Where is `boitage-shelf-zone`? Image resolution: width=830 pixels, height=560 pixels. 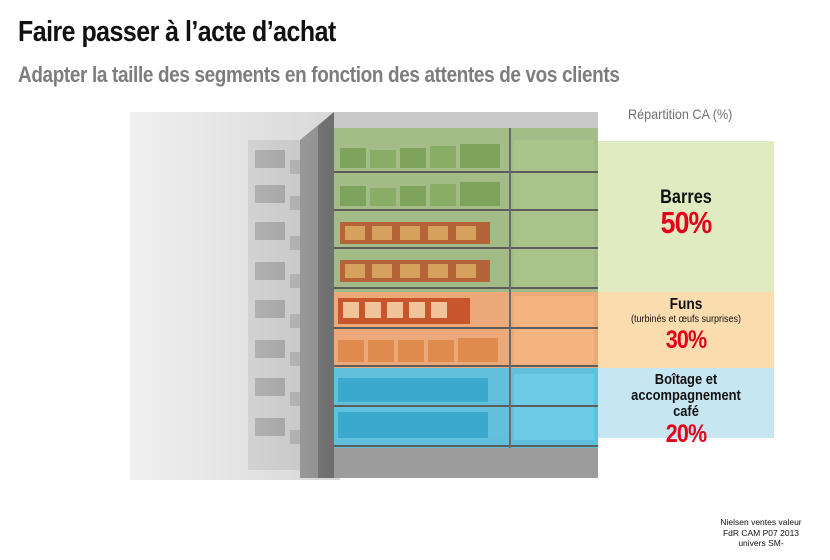
boitage-shelf-zone is located at coordinates (466, 408).